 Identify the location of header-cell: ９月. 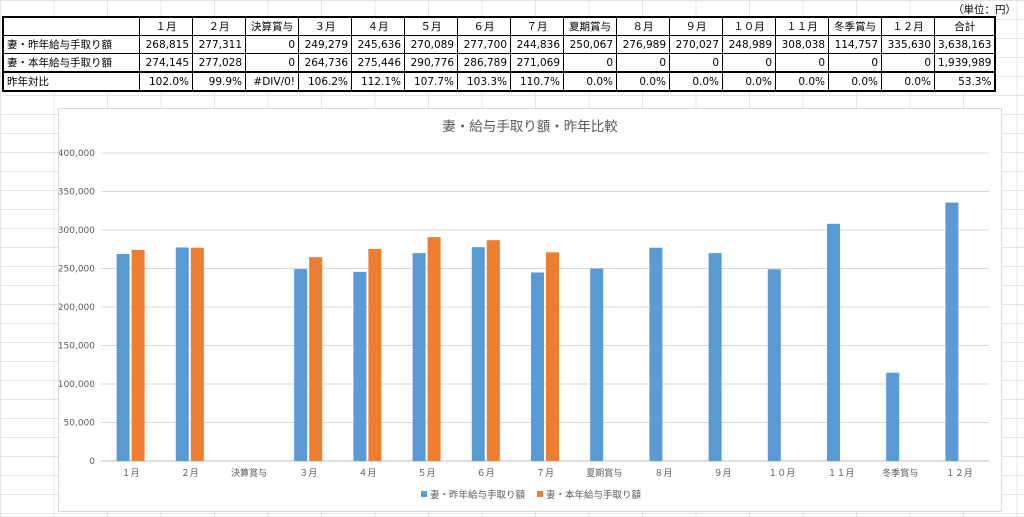
(696, 26).